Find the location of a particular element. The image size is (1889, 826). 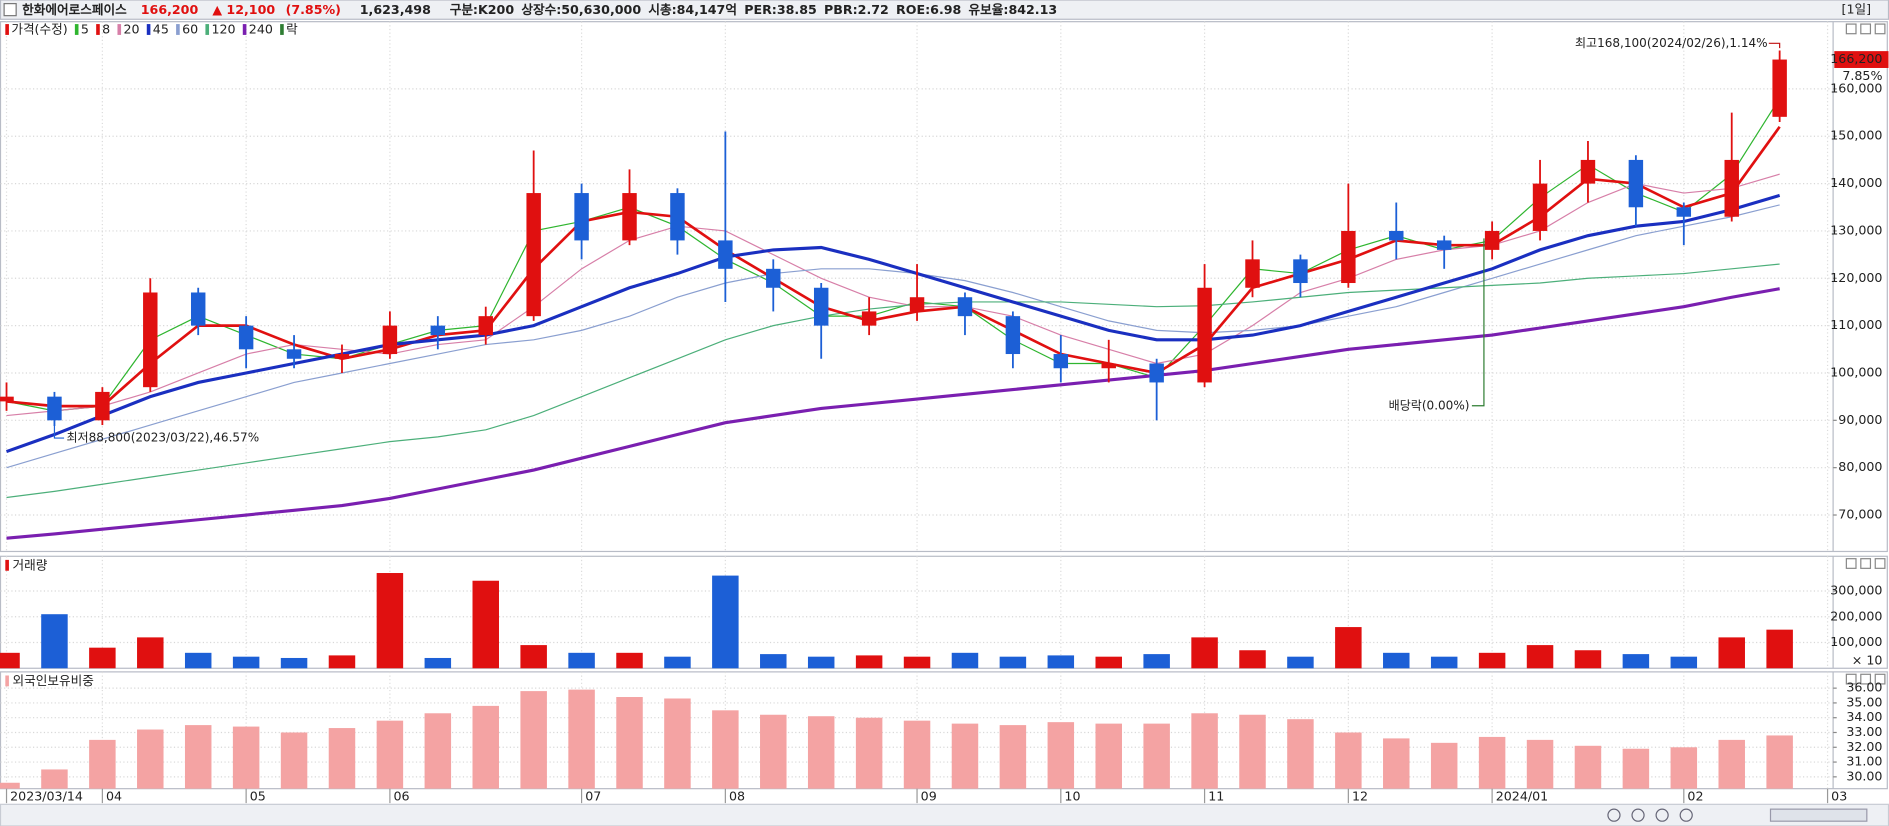

legend-label: 락 is located at coordinates (292, 29).